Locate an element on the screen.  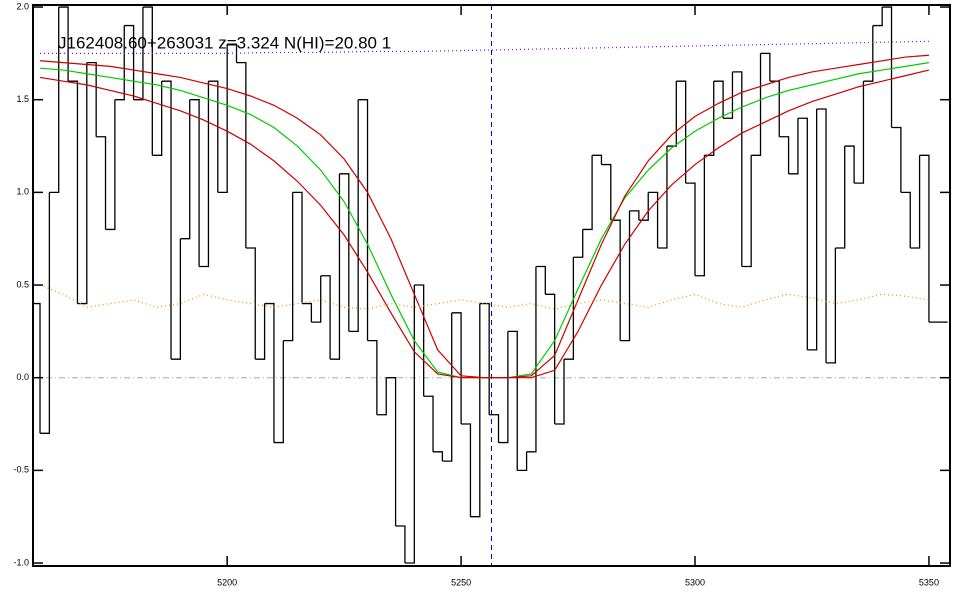
x-tick-label: 5350 is located at coordinates (929, 582).